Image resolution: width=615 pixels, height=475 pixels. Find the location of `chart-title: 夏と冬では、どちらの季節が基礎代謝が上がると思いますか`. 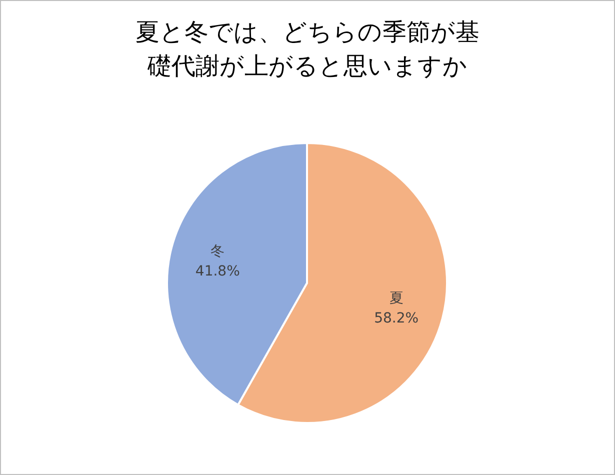

chart-title: 夏と冬では、どちらの季節が基礎代謝が上がると思いますか is located at coordinates (307, 49).